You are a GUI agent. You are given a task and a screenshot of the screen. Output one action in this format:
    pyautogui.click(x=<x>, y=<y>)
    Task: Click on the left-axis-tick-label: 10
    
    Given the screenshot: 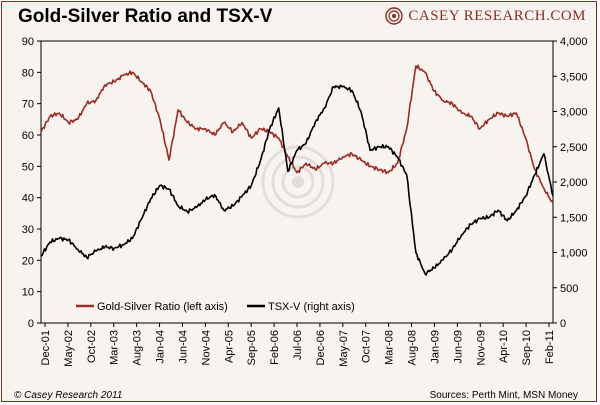 What is the action you would take?
    pyautogui.click(x=28, y=293)
    